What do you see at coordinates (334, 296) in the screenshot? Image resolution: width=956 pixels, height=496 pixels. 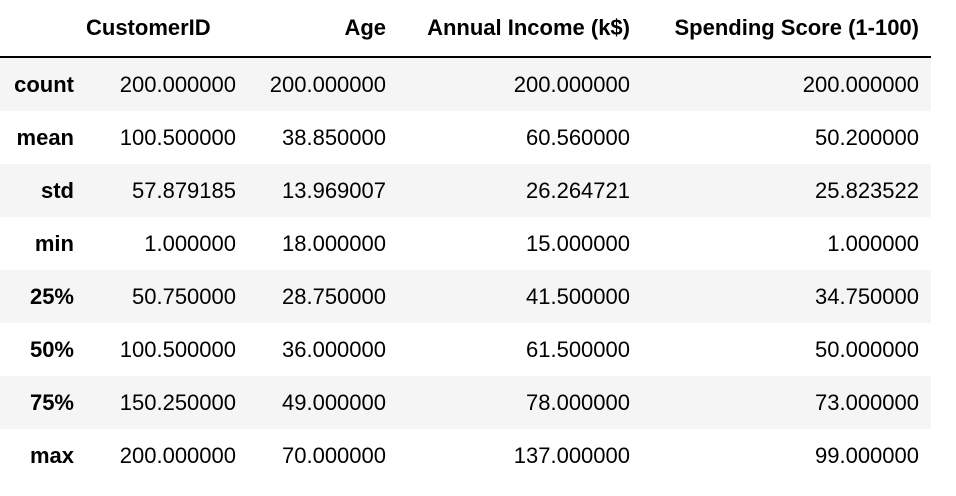 I see `table-cell: 28.750000` at bounding box center [334, 296].